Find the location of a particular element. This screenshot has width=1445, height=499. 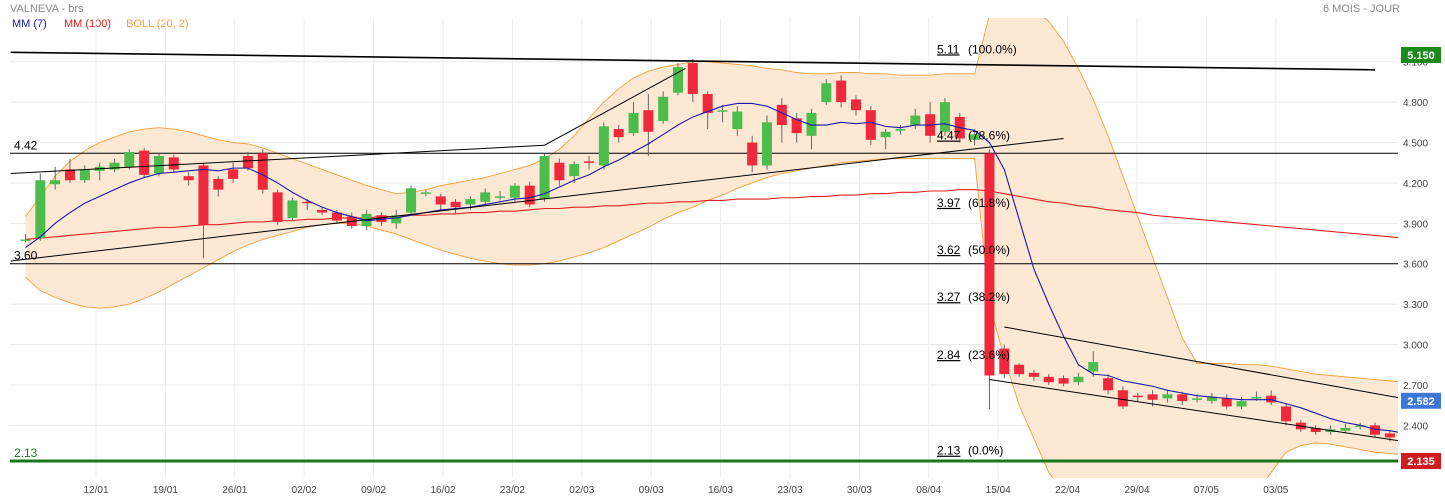

fib-pct-label: (61.8%) is located at coordinates (989, 203).